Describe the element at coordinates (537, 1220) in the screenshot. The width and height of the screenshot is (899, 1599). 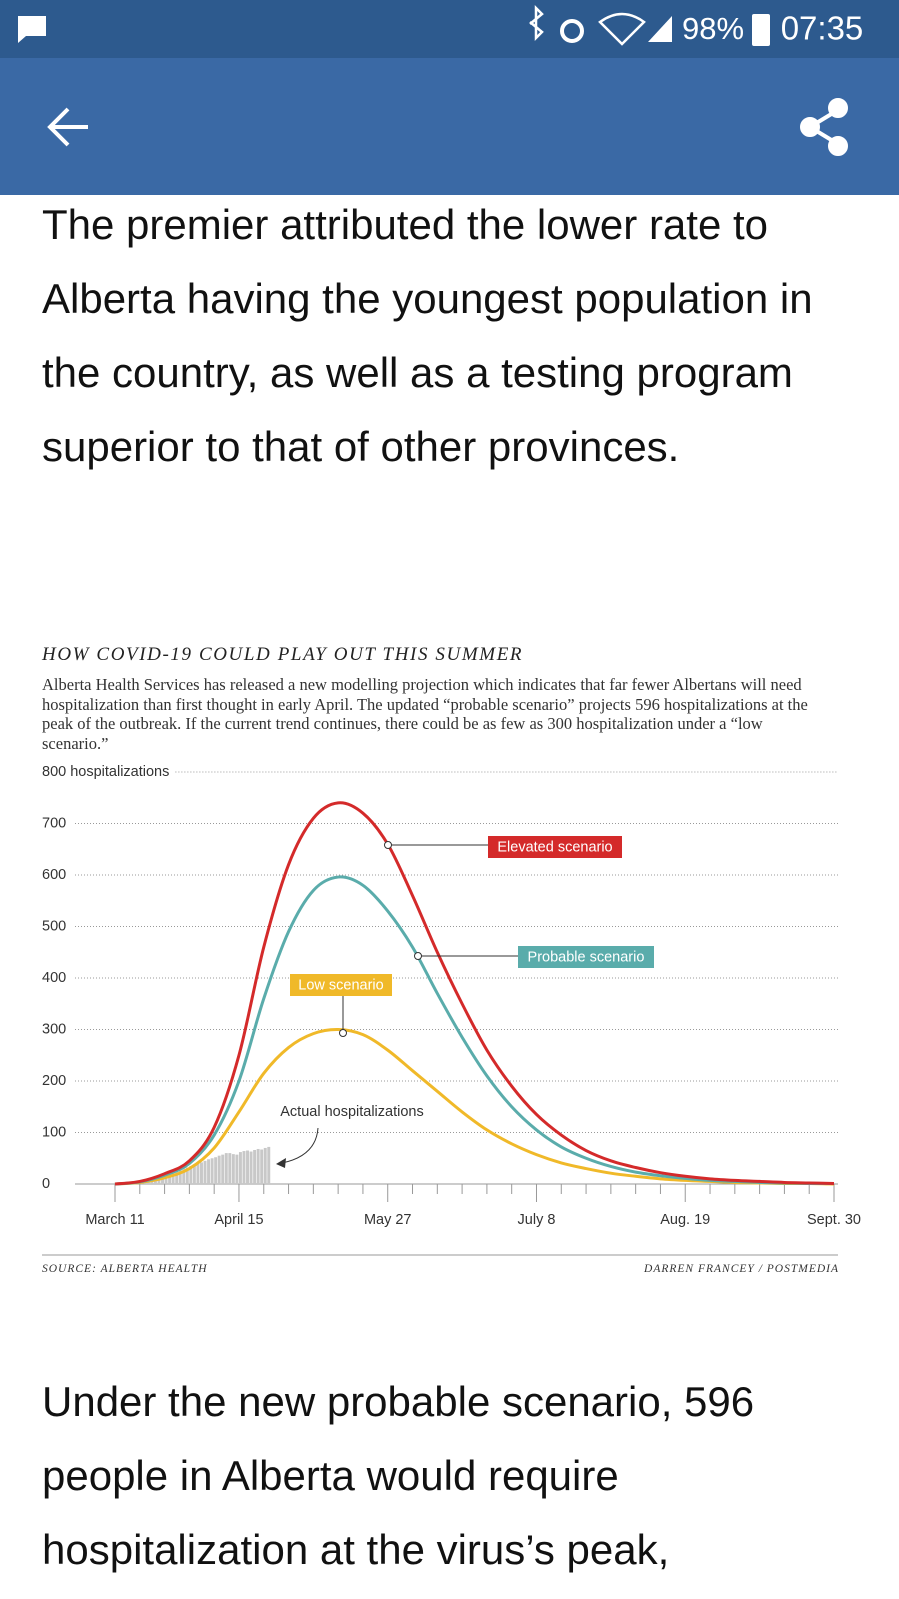
I see `x-tick-label: July 8` at that location.